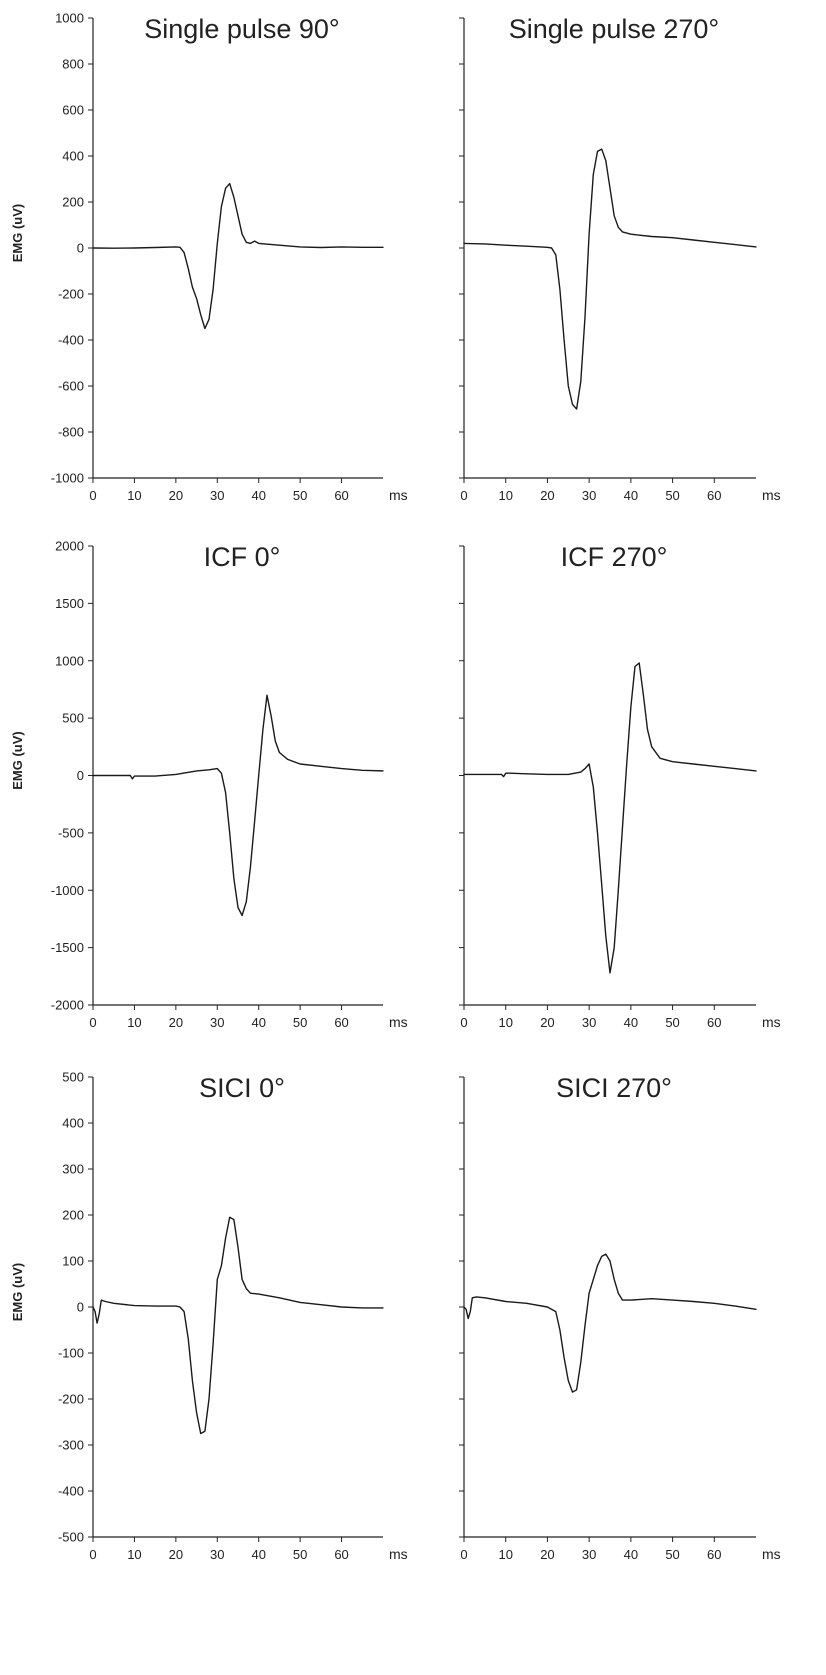 This screenshot has height=1675, width=826. Describe the element at coordinates (71, 386) in the screenshot. I see `y-tick-label: -600` at that location.